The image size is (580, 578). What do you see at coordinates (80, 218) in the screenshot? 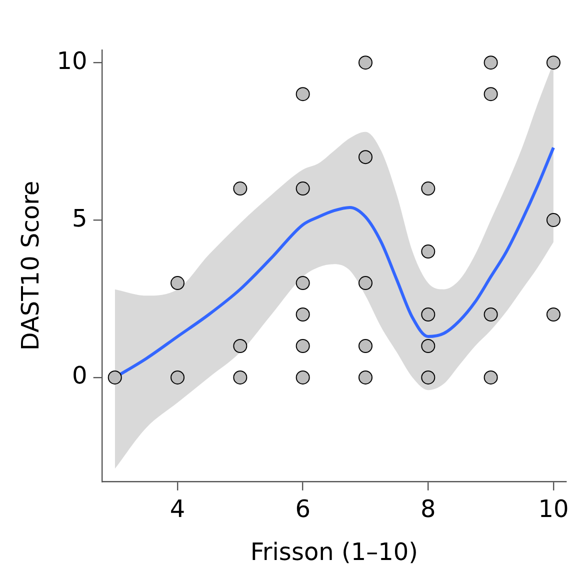
I see `y-tick-label: 5` at bounding box center [80, 218].